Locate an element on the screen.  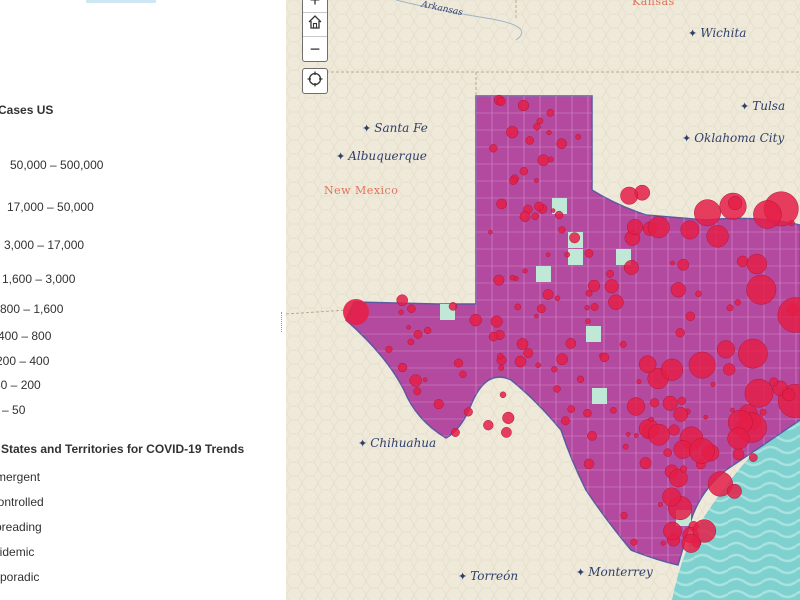
place-label: ✦ Monterrey is located at coordinates (614, 572).